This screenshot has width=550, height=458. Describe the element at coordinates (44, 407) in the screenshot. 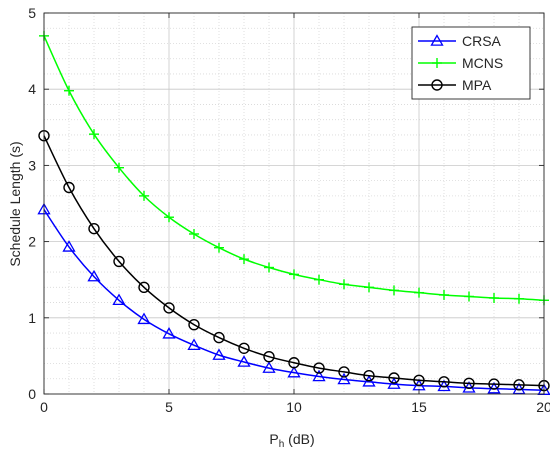

I see `x-tick-label: 0` at that location.